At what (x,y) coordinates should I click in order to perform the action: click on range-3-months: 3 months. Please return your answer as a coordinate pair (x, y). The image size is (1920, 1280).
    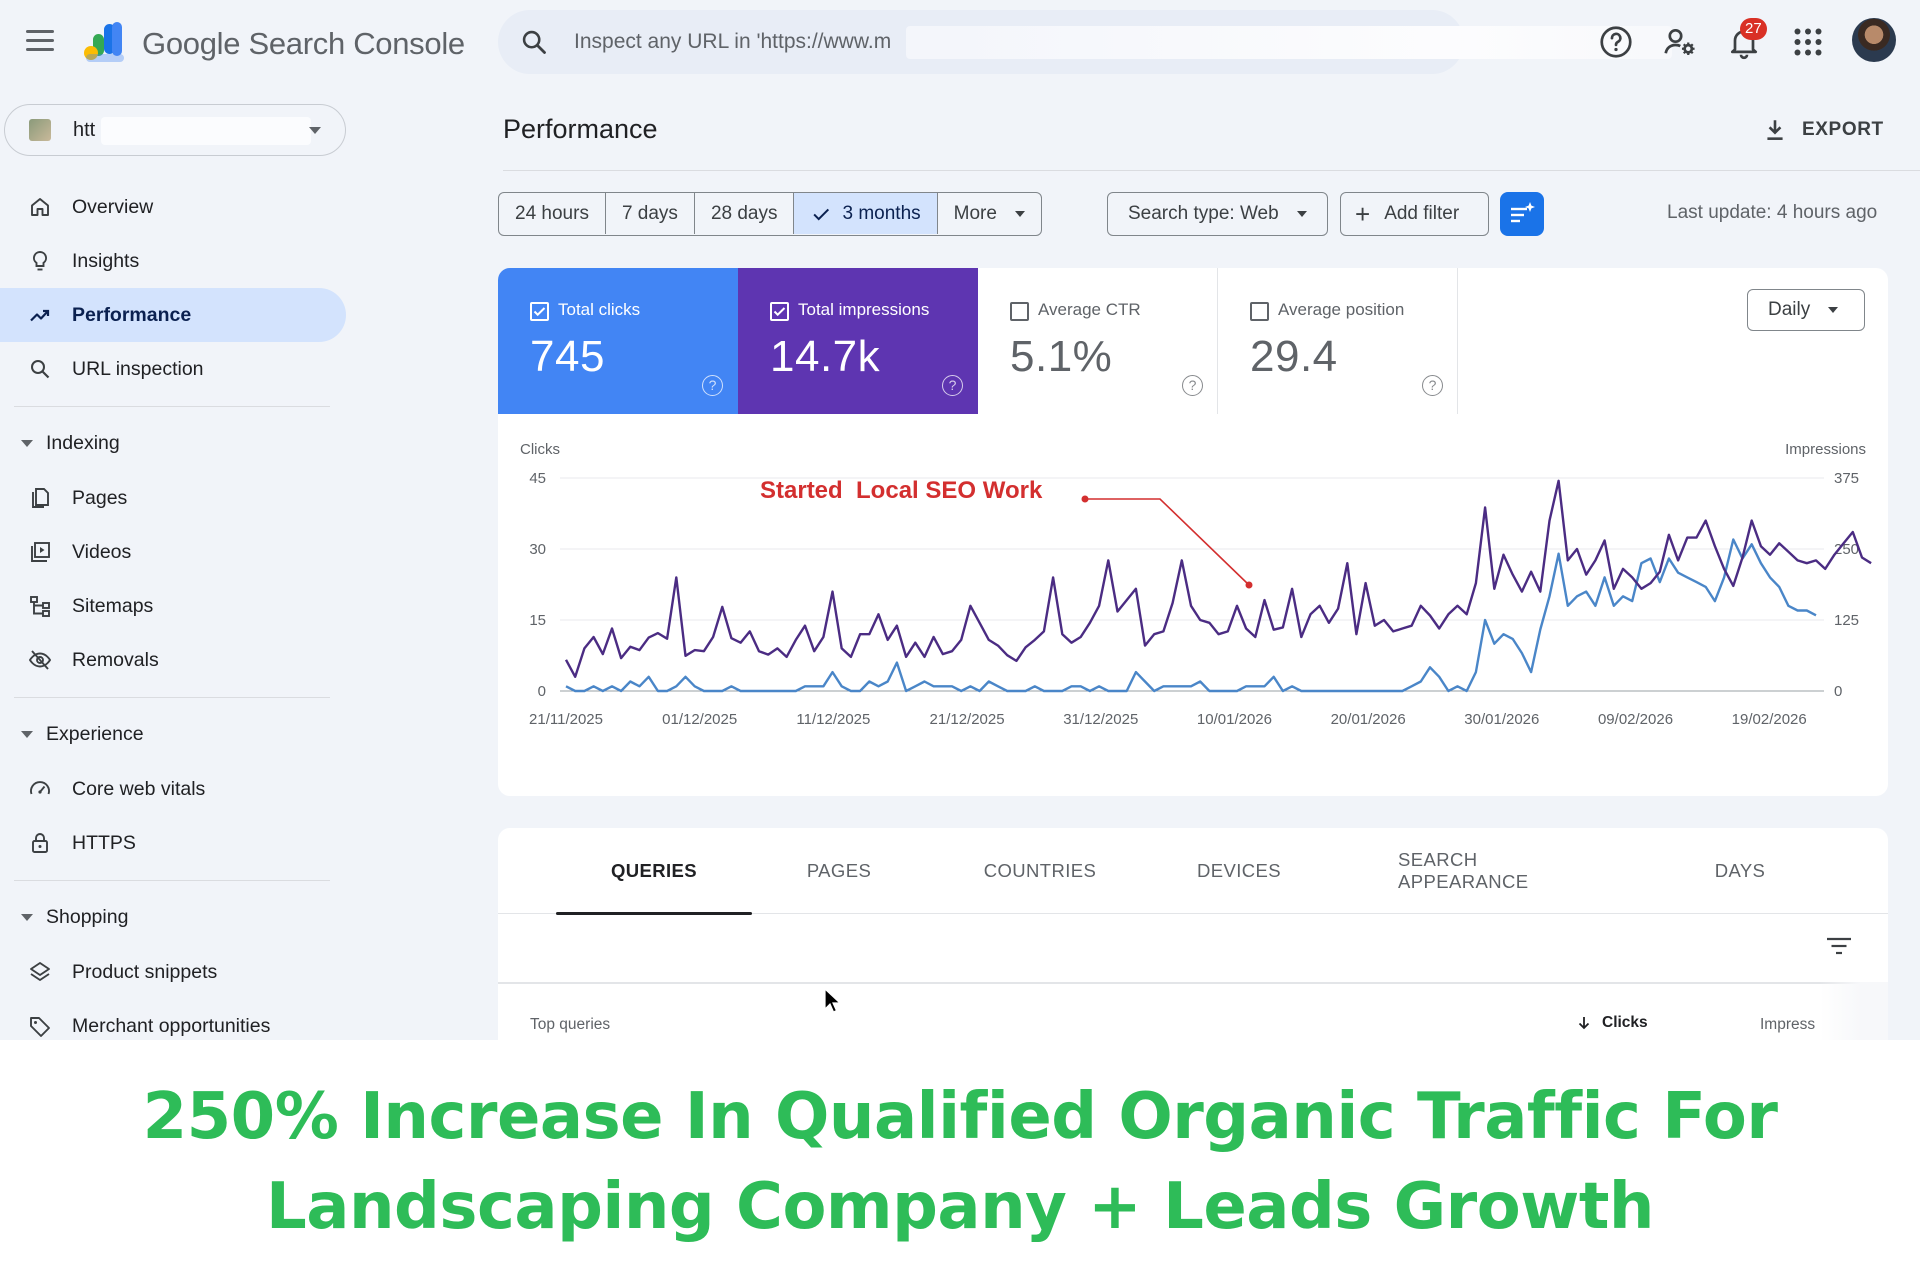
    Looking at the image, I should click on (866, 213).